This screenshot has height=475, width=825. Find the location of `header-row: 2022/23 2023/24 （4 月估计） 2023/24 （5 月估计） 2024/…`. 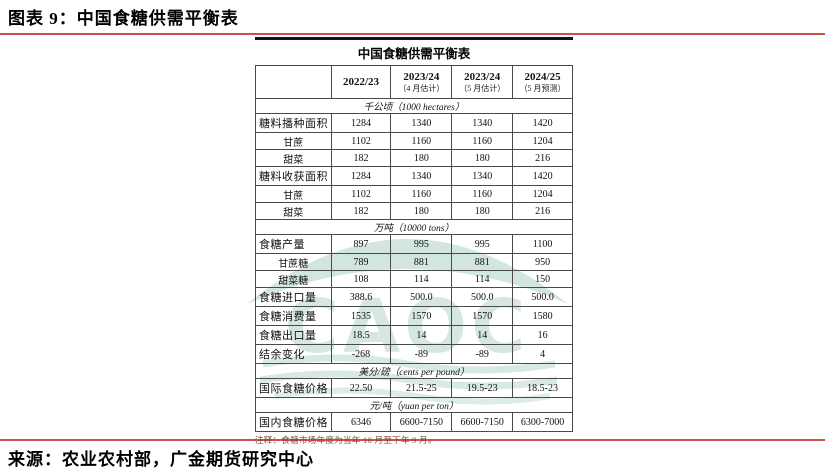

header-row: 2022/23 2023/24 （4 月估计） 2023/24 （5 月估计） 2024/… is located at coordinates (414, 82).